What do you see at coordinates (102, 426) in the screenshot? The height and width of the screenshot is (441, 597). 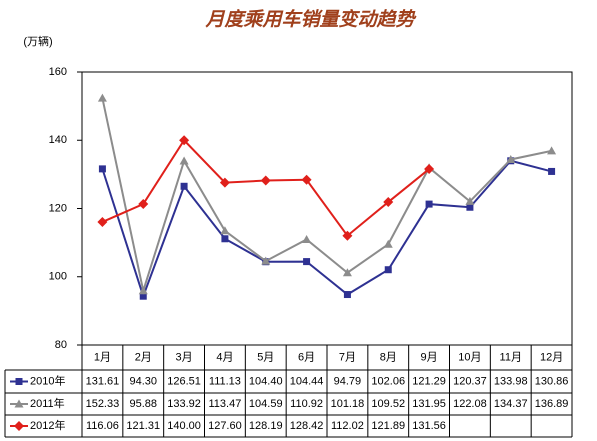 I see `table-value: 116.06` at bounding box center [102, 426].